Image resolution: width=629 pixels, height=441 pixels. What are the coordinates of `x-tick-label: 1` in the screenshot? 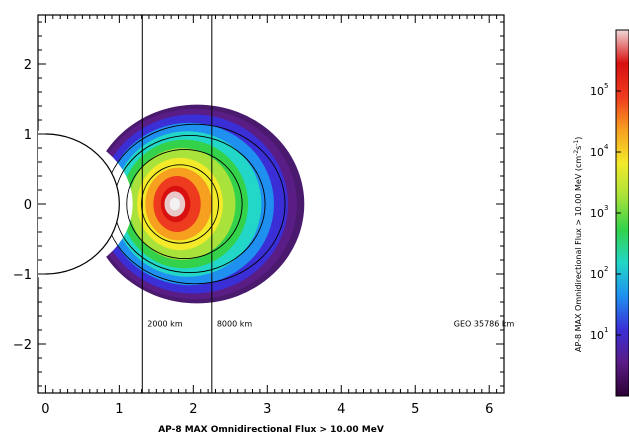 It's located at (119, 409).